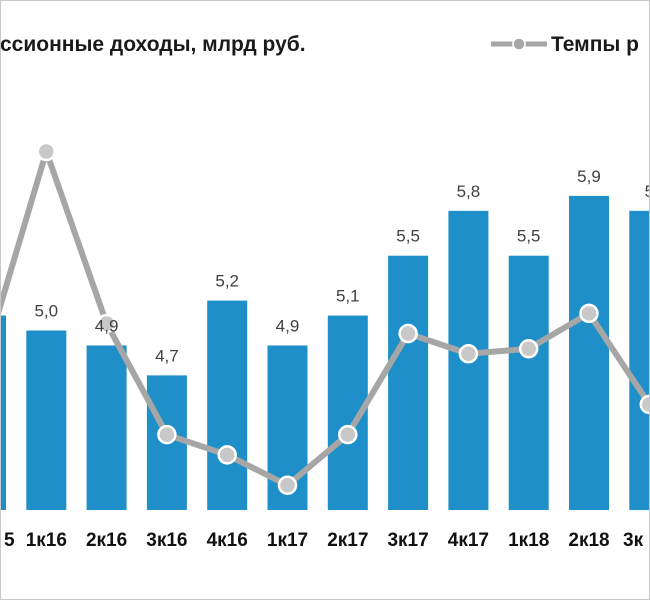 Image resolution: width=650 pixels, height=600 pixels. I want to click on tick-label-1к16: 1к16, so click(46, 540).